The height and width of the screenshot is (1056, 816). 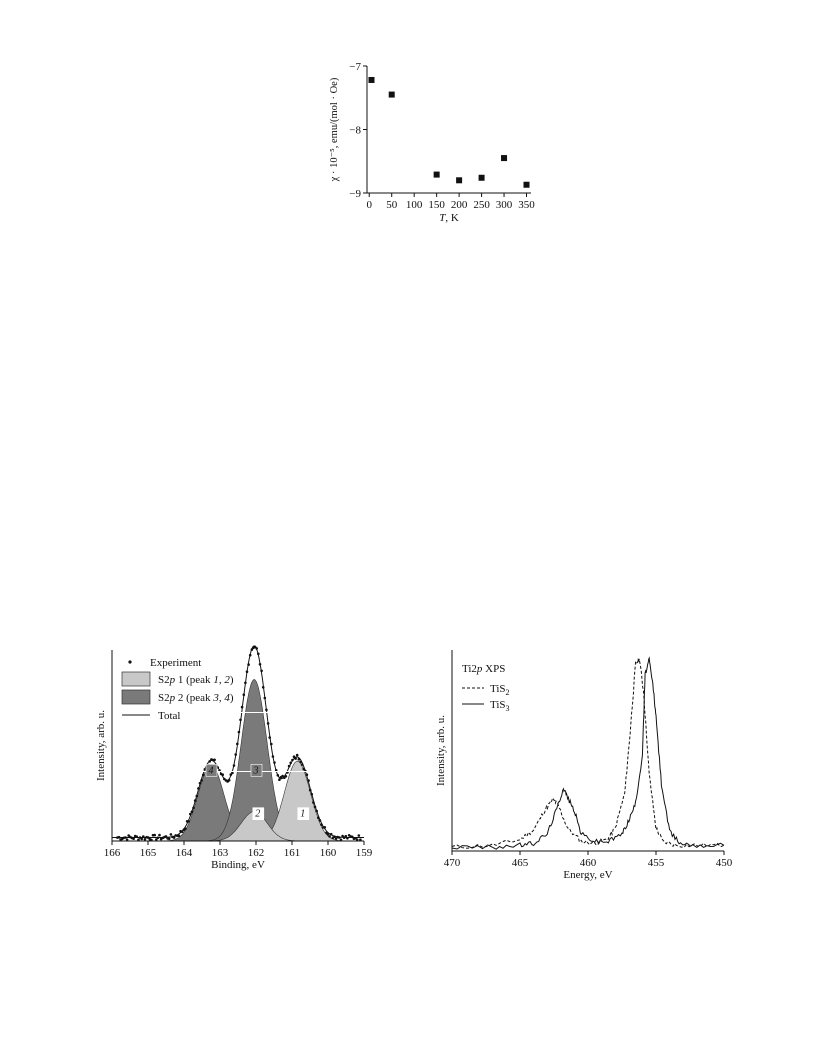 What do you see at coordinates (355, 131) in the screenshot?
I see `y-tick-label: −8` at bounding box center [355, 131].